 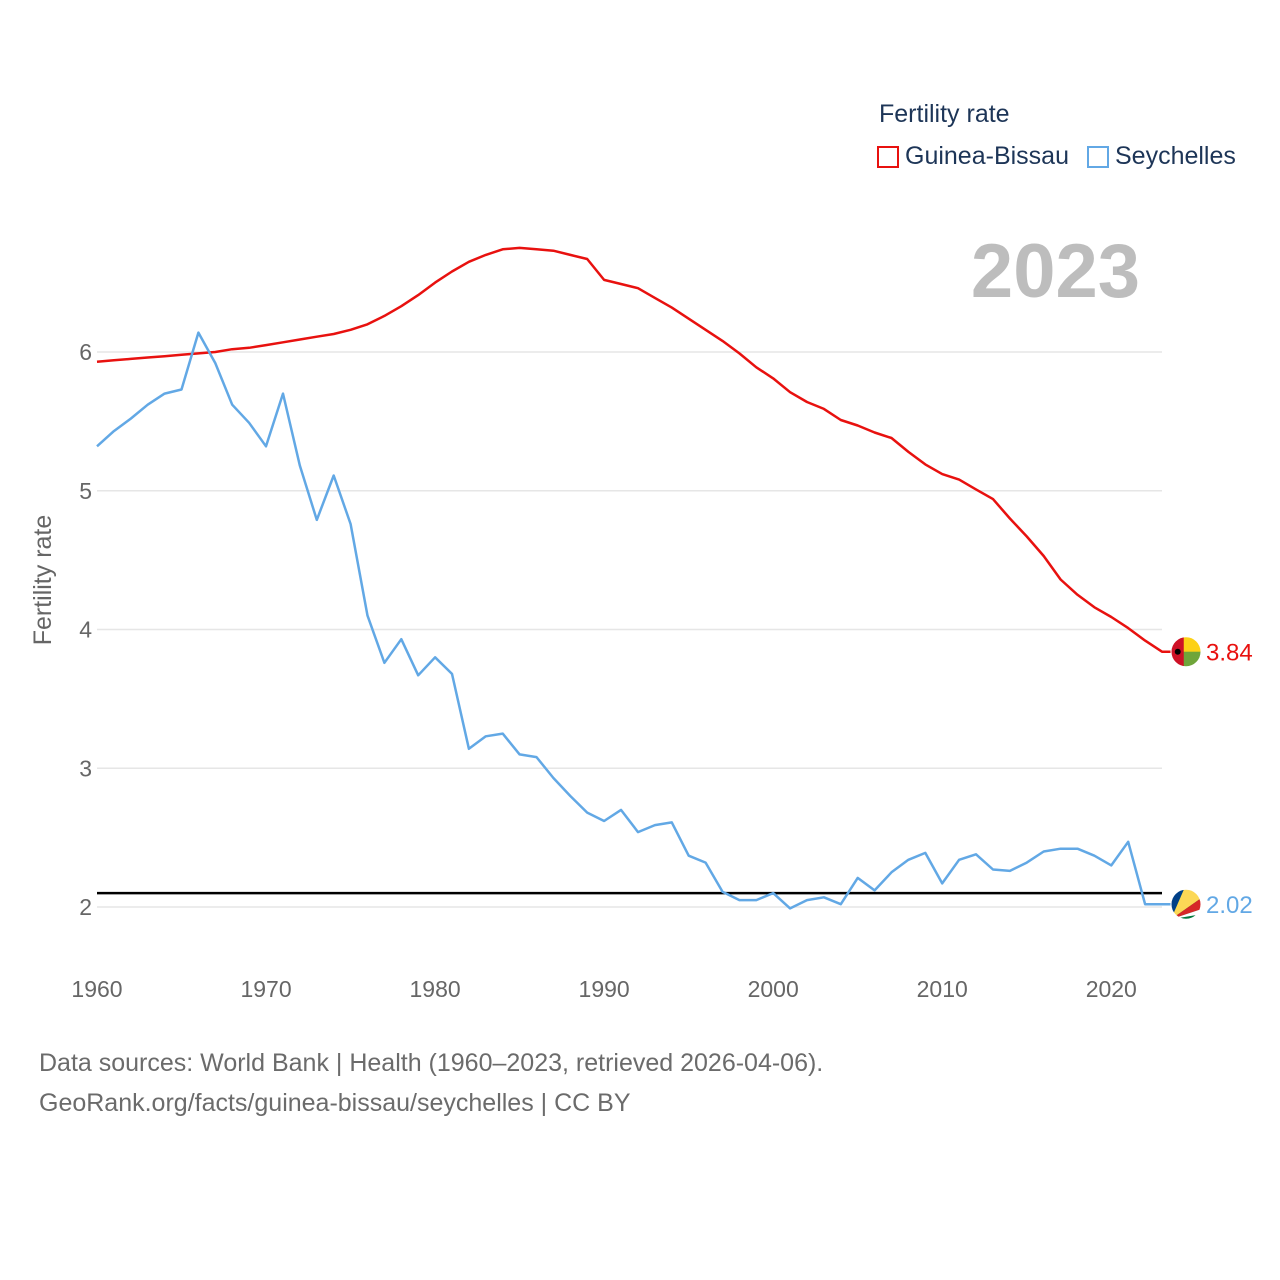 What do you see at coordinates (96, 989) in the screenshot?
I see `x-tick-label-1960: 1960` at bounding box center [96, 989].